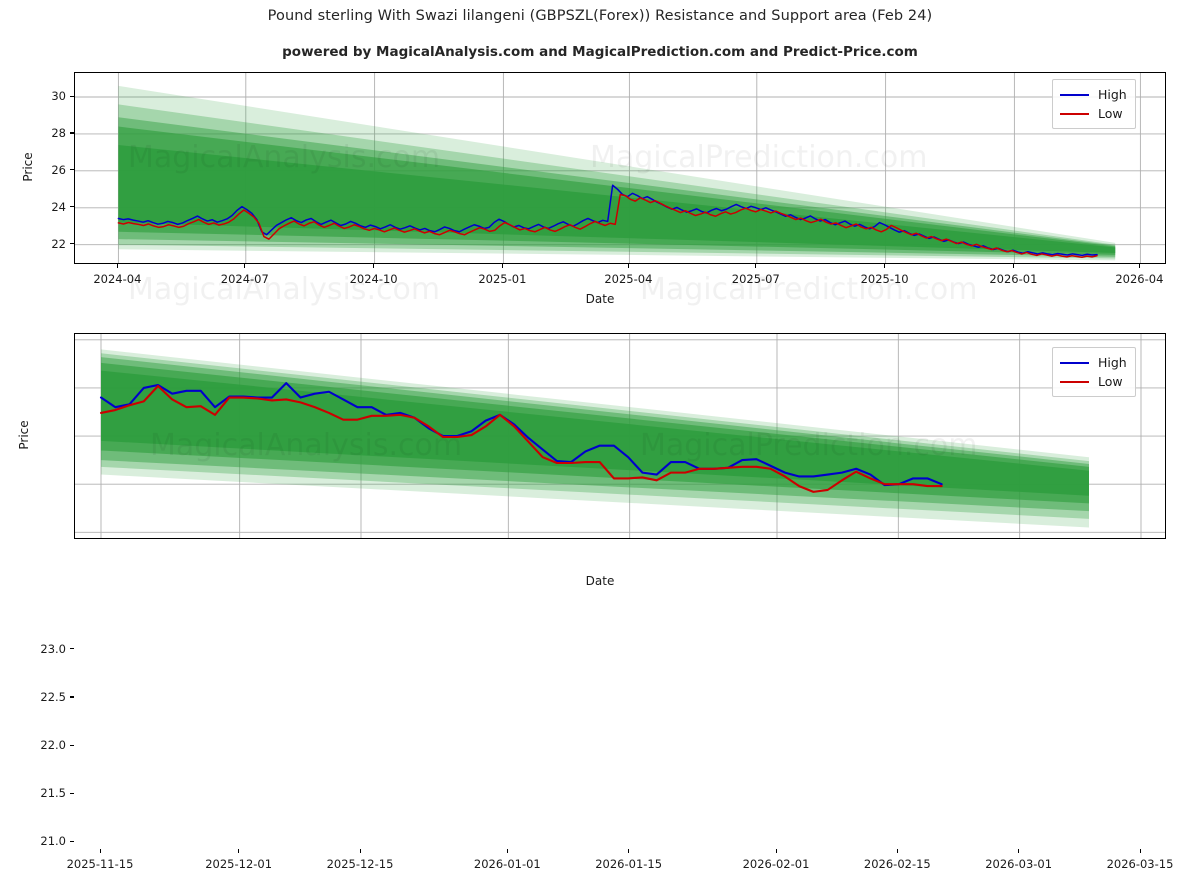 This screenshot has height=871, width=1200. I want to click on x-tick-label: 2025-12-15, so click(360, 864).